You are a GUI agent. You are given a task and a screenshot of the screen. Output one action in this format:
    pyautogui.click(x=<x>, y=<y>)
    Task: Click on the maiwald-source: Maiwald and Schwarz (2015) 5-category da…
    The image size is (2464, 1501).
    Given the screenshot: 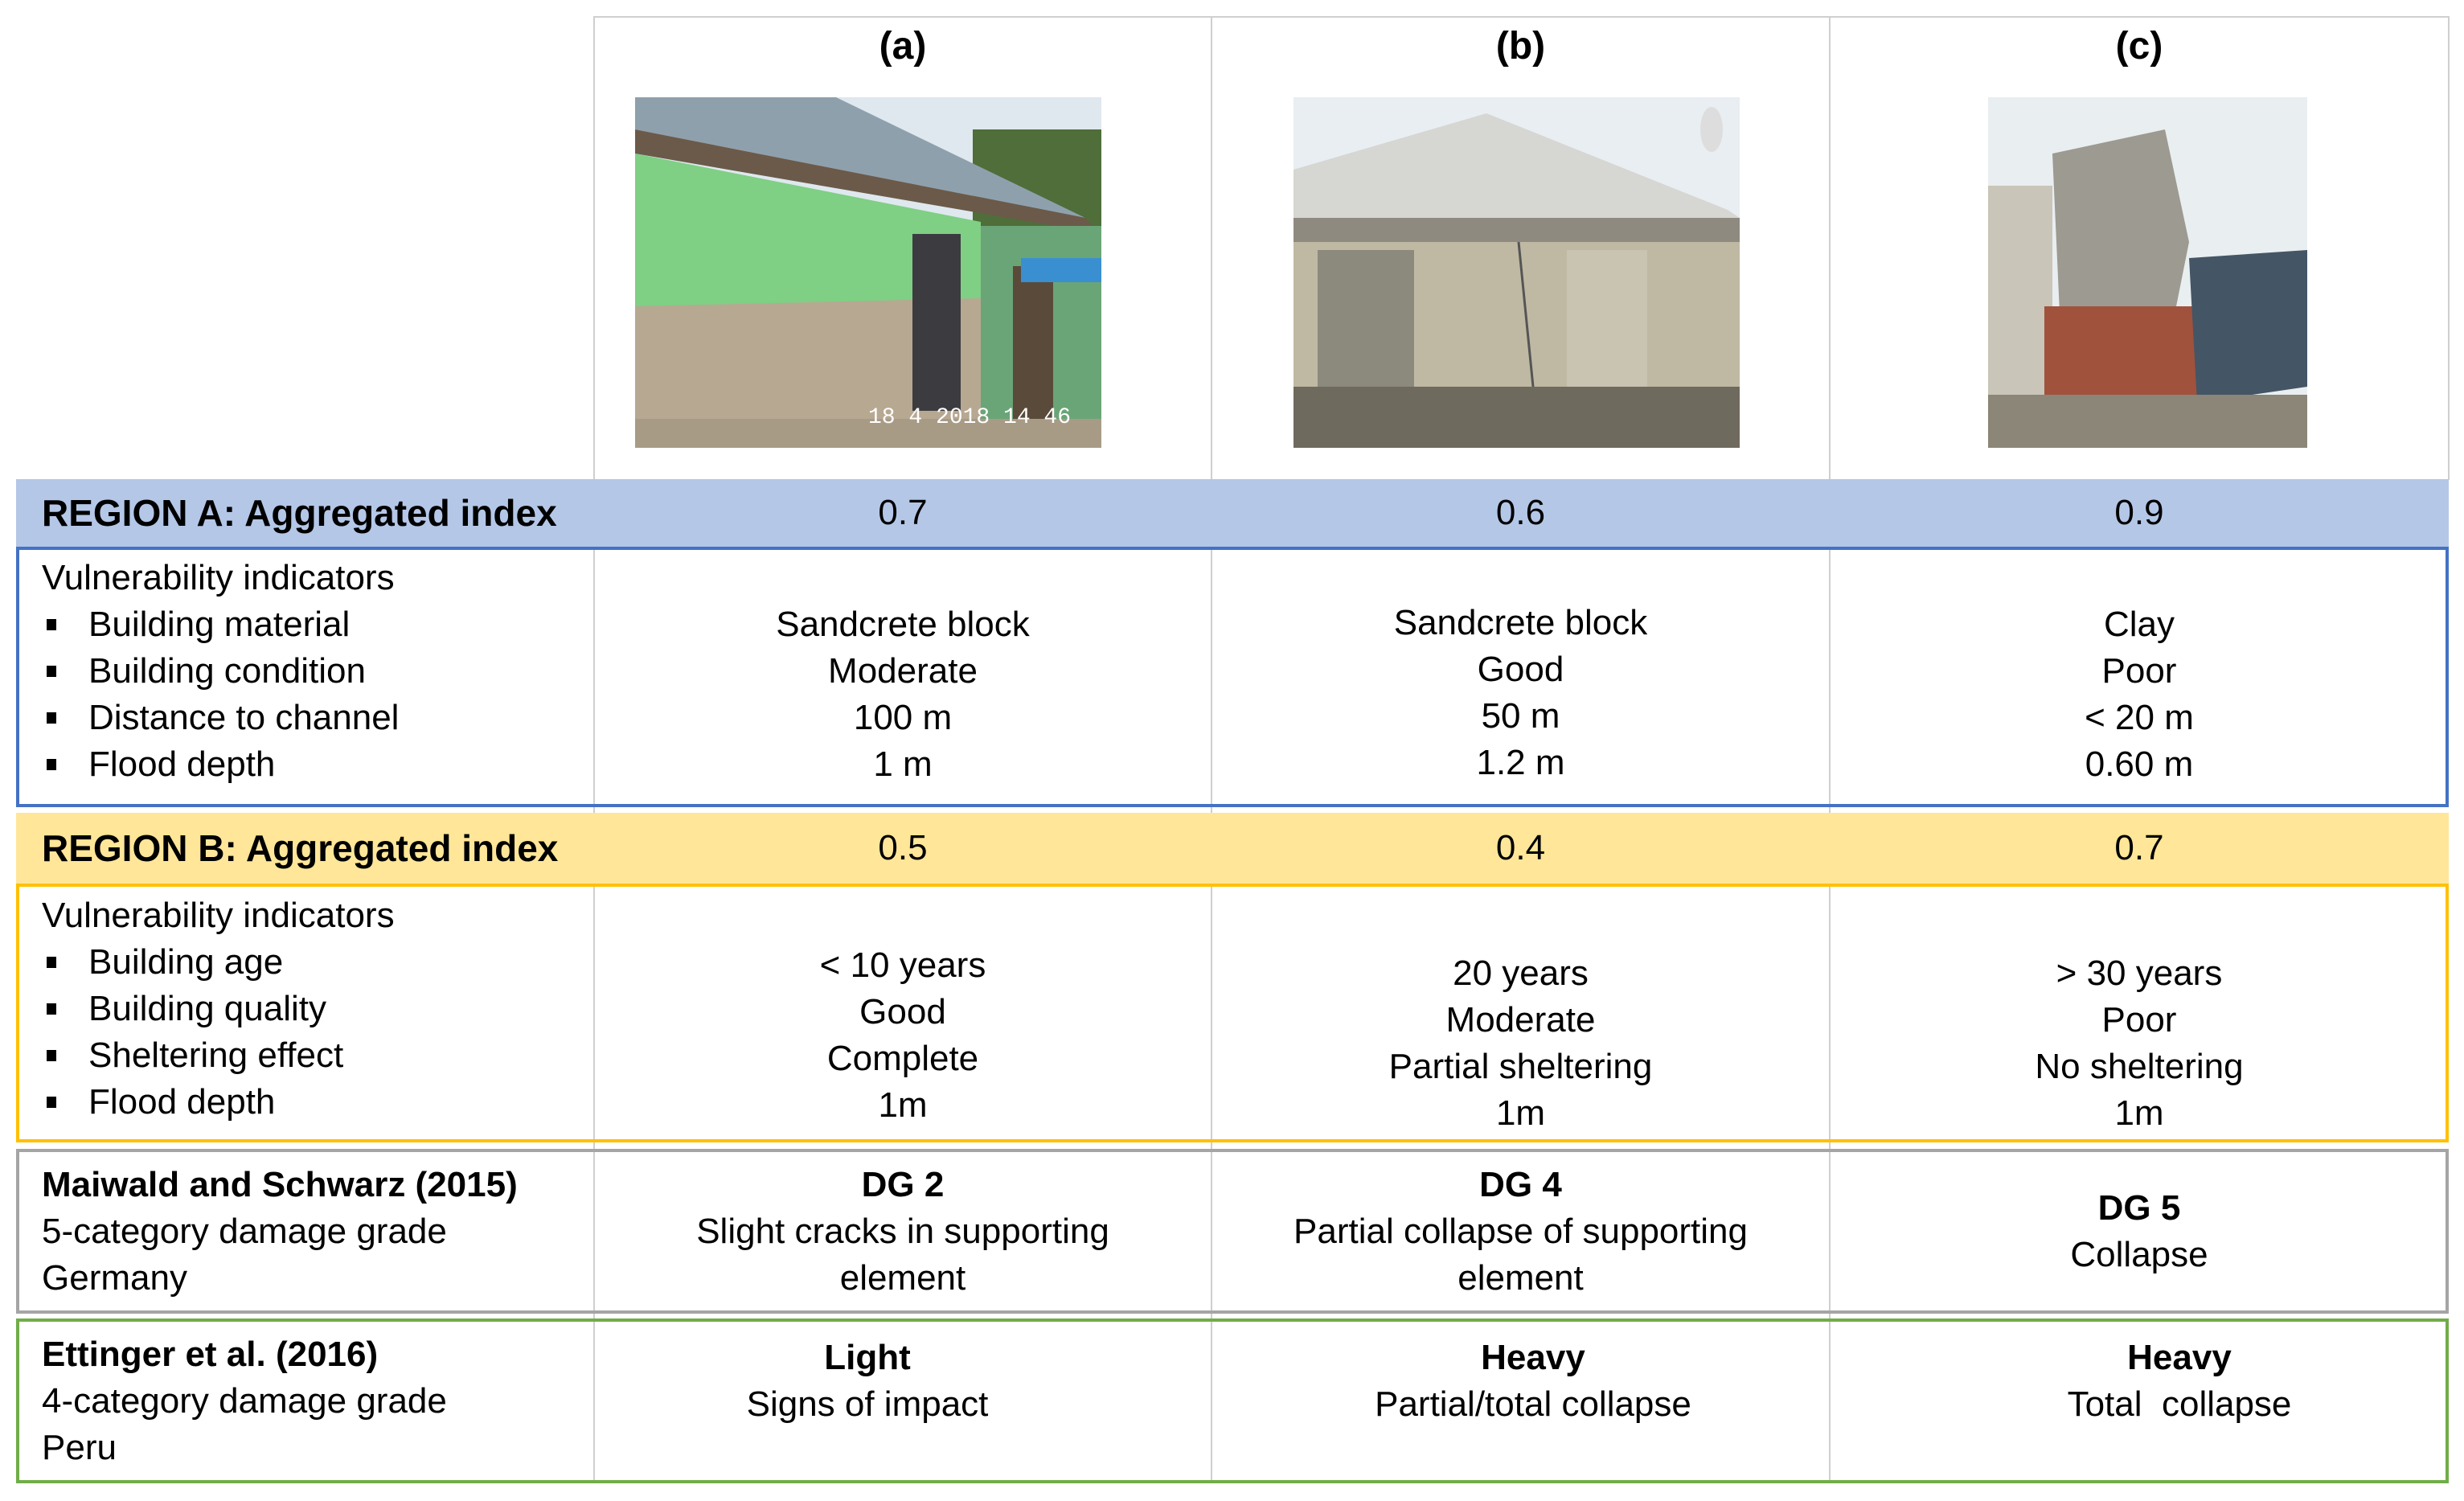 What is the action you would take?
    pyautogui.click(x=305, y=1231)
    